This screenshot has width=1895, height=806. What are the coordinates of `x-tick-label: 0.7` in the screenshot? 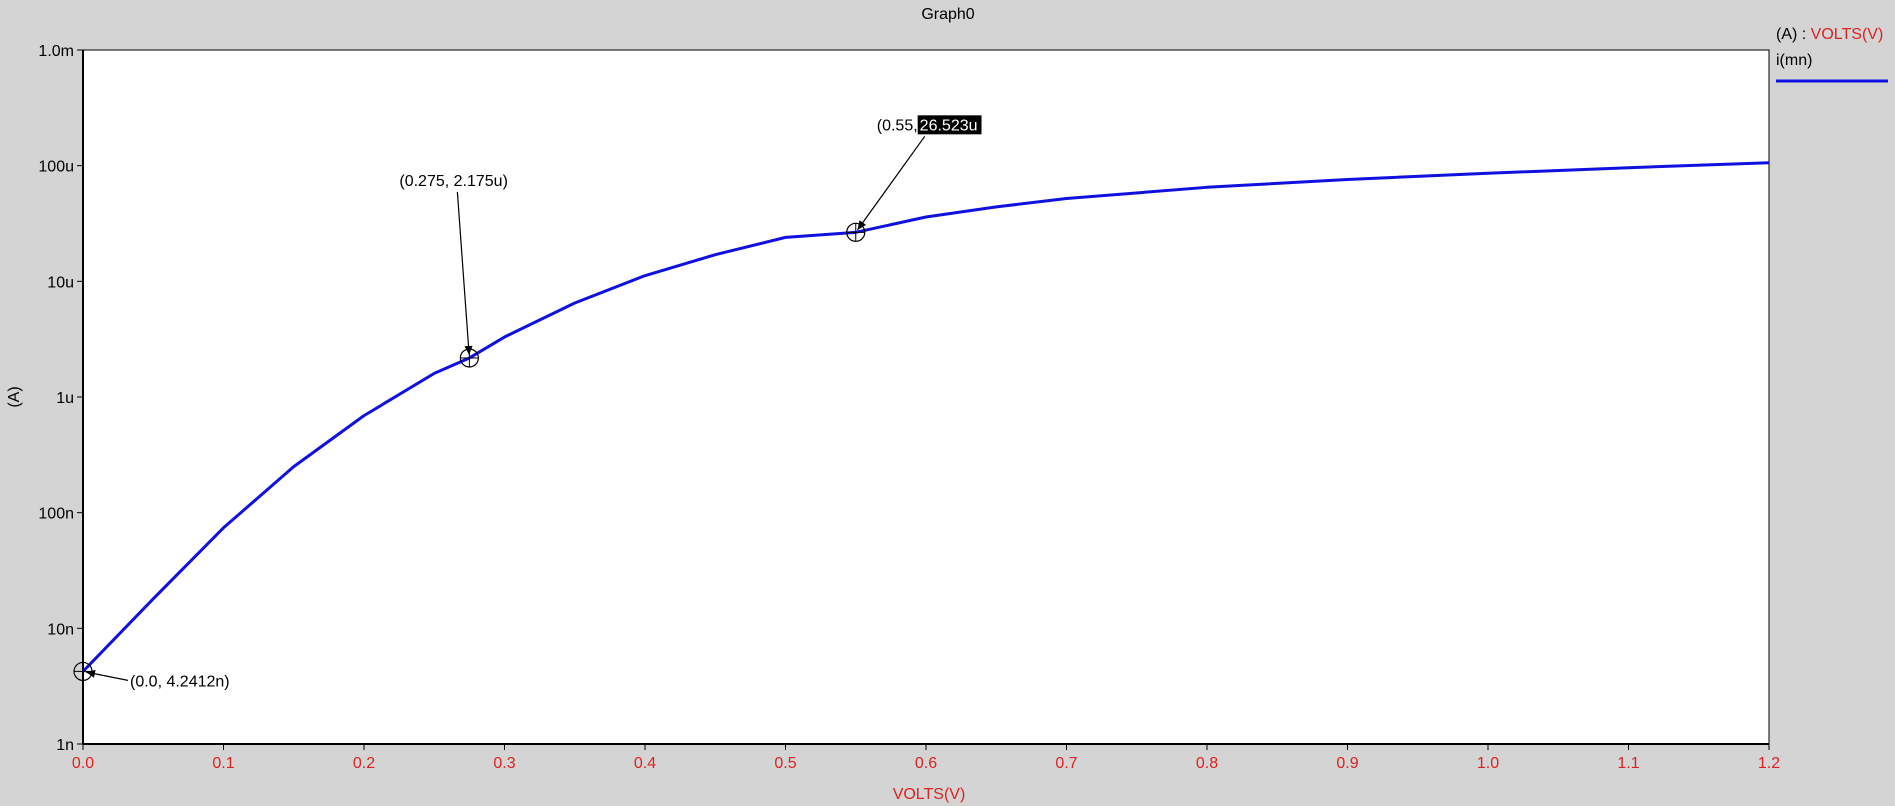 It's located at (1066, 763).